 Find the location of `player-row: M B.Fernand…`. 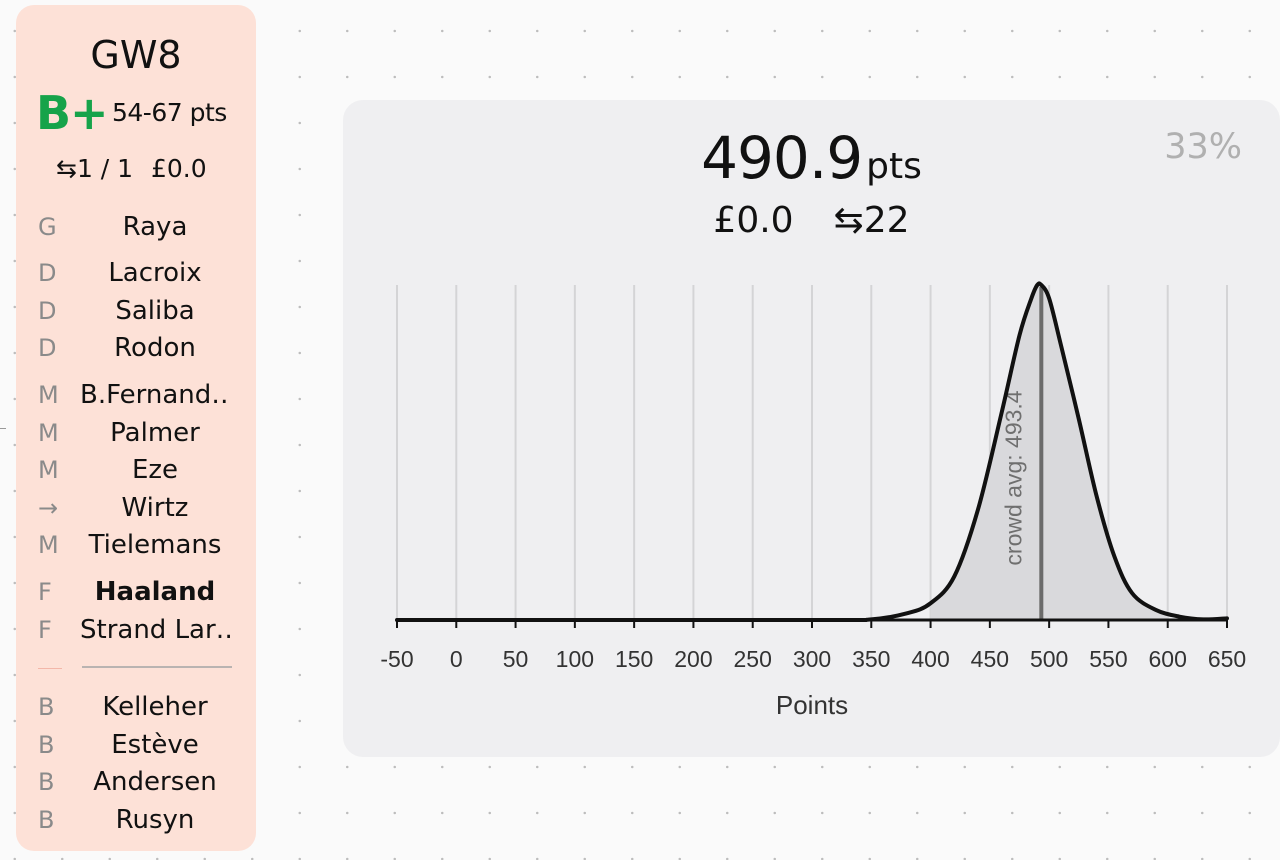

player-row: M B.Fernand… is located at coordinates (136, 395).